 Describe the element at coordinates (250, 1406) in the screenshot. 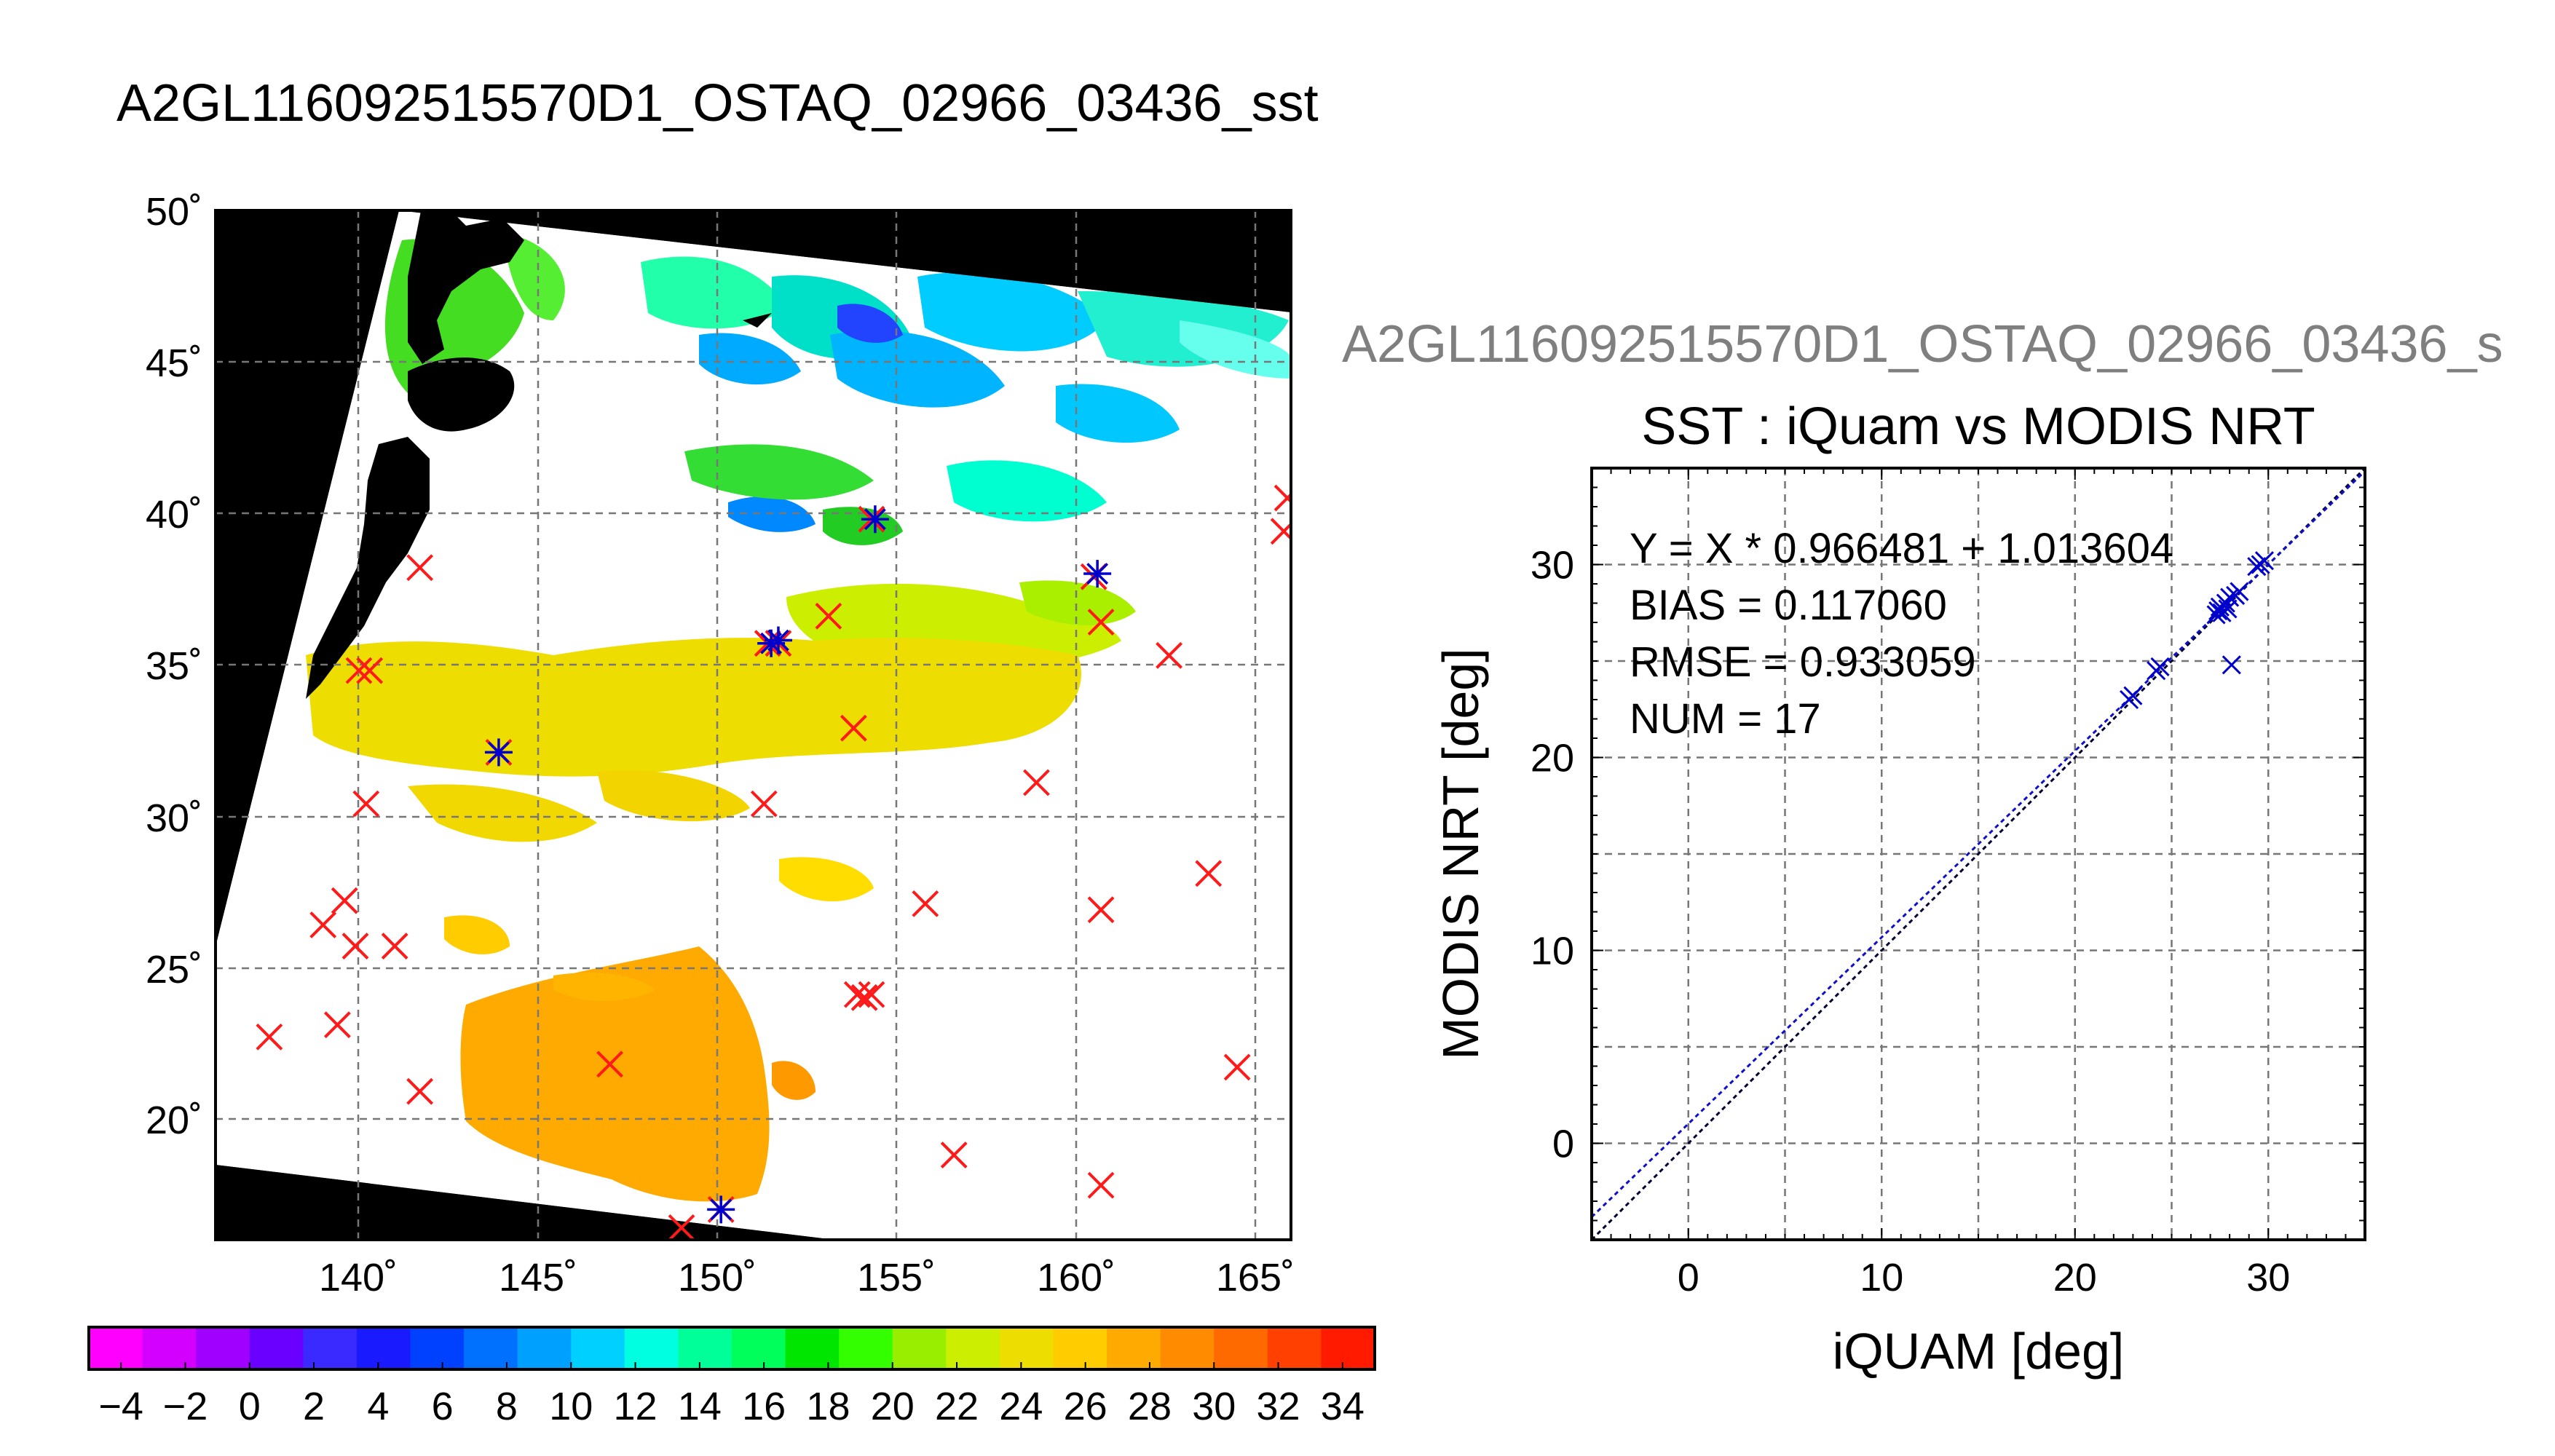

I see `colorbar-tick-label: 0` at that location.